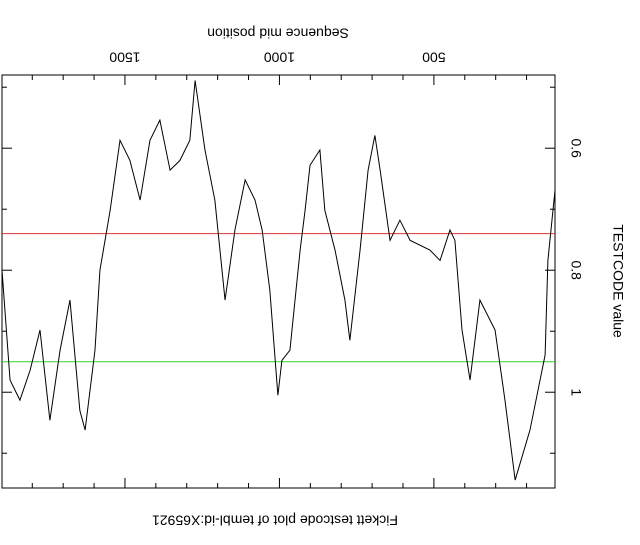 This screenshot has height=545, width=640. Describe the element at coordinates (576, 148) in the screenshot. I see `y-tick-label: 0.6` at that location.